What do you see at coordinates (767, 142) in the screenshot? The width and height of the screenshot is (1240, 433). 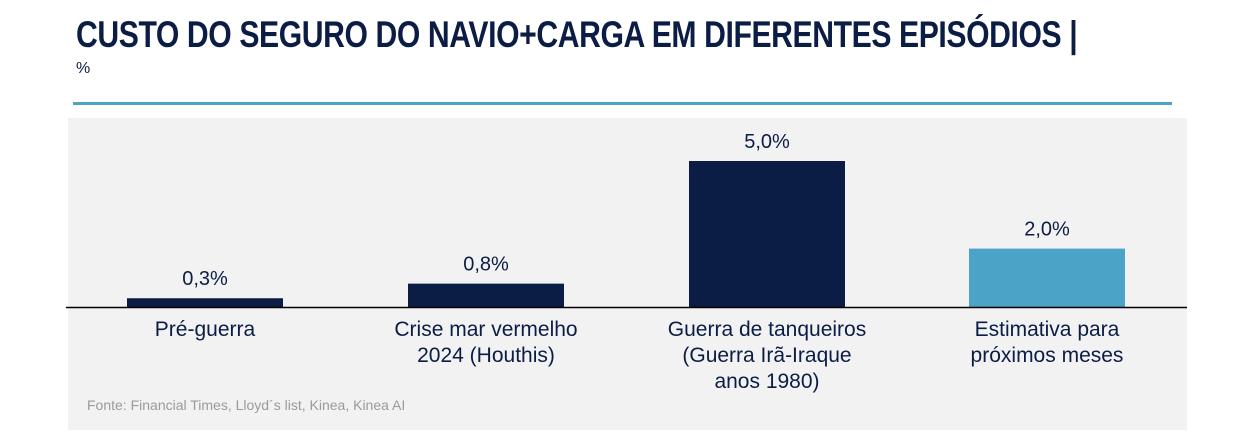 I see `data-label: 5,0%` at bounding box center [767, 142].